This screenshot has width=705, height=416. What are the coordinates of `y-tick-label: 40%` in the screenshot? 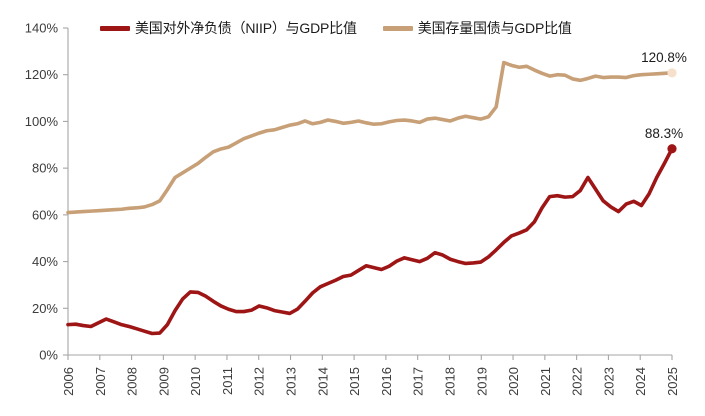 It's located at (45, 261).